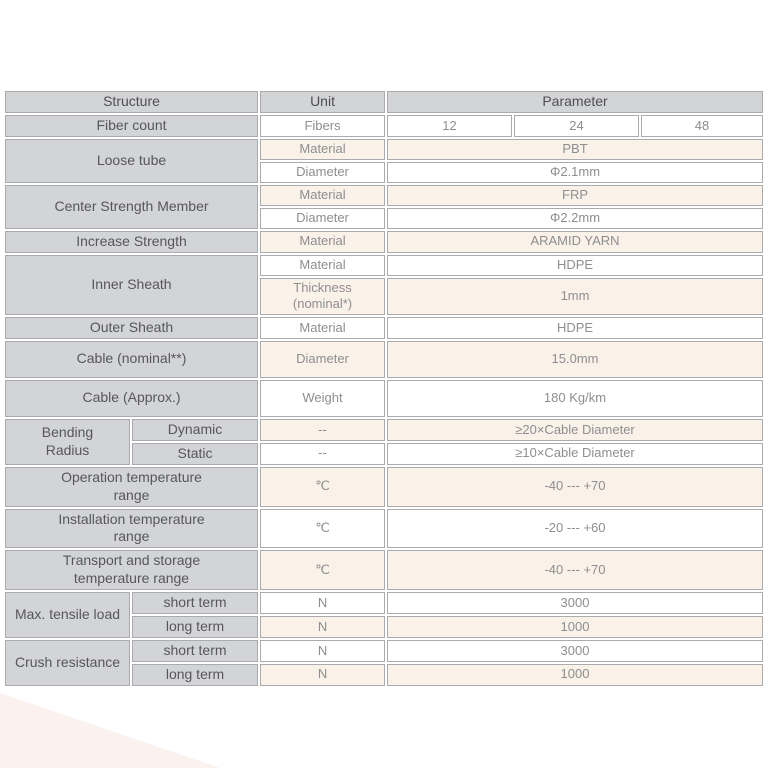 This screenshot has height=768, width=768. Describe the element at coordinates (195, 453) in the screenshot. I see `bending-radius-static-label: Static` at that location.